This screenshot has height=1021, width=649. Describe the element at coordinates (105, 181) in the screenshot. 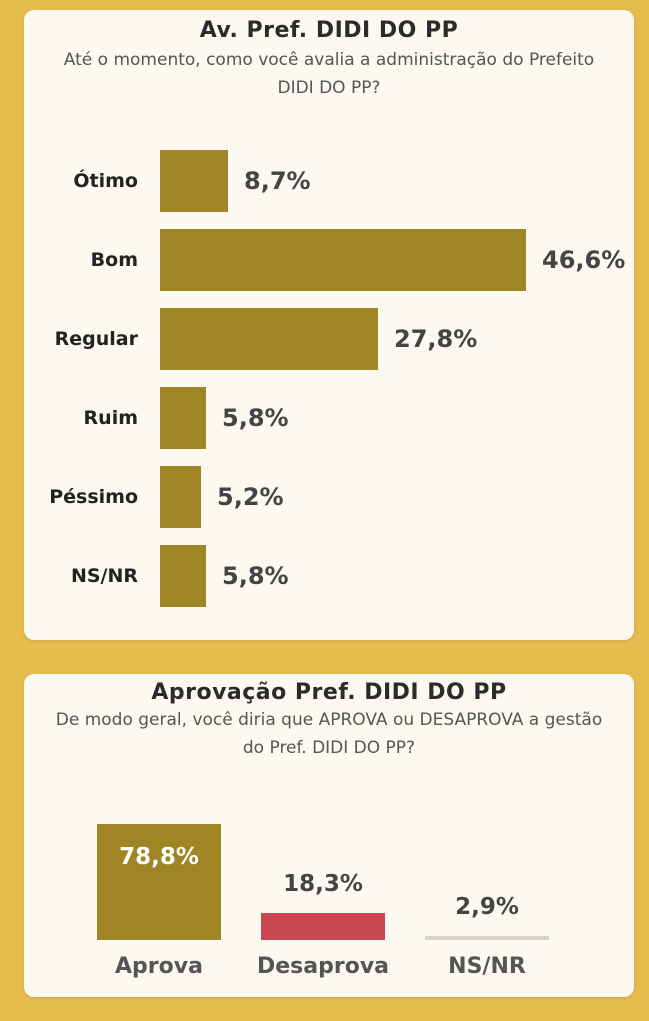

I see `category-label: Ótimo` at that location.